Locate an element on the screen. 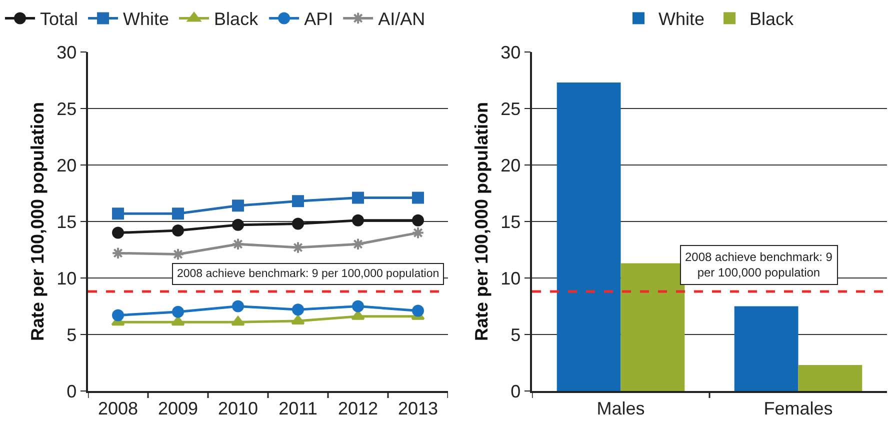 The image size is (889, 429). legend-label: AI/AN is located at coordinates (402, 19).